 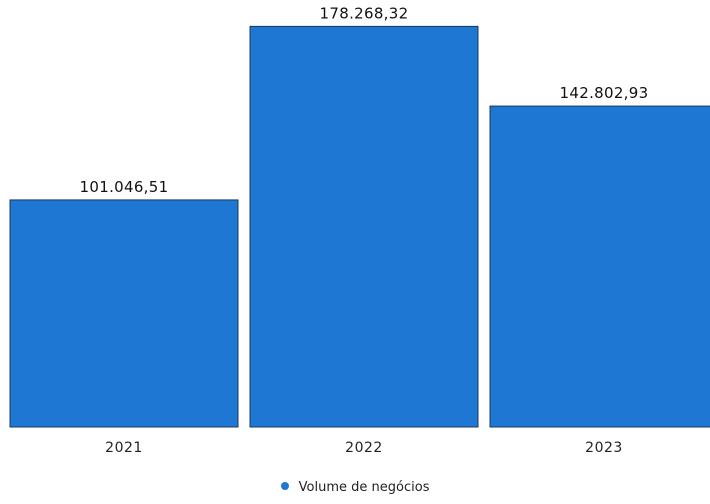 What do you see at coordinates (364, 487) in the screenshot?
I see `legend-series-label: Volume de negócios` at bounding box center [364, 487].